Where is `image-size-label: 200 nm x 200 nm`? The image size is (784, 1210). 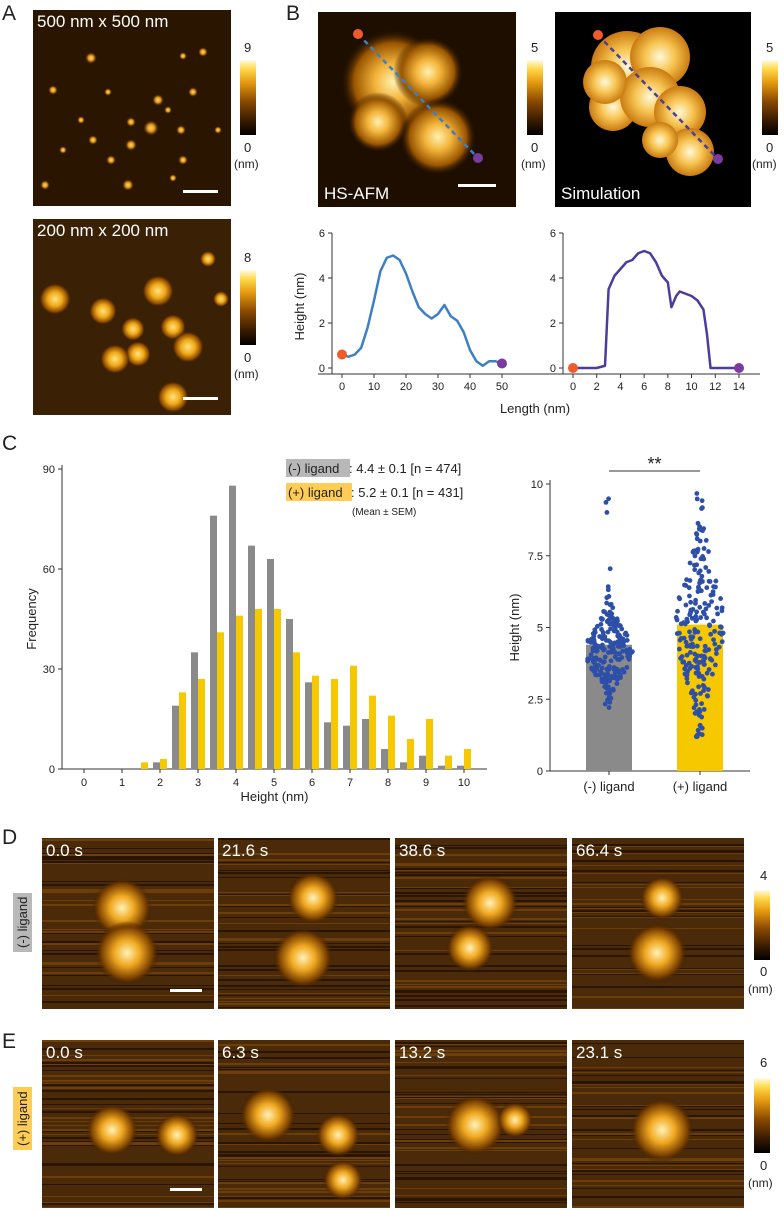
image-size-label: 200 nm x 200 nm is located at coordinates (103, 230).